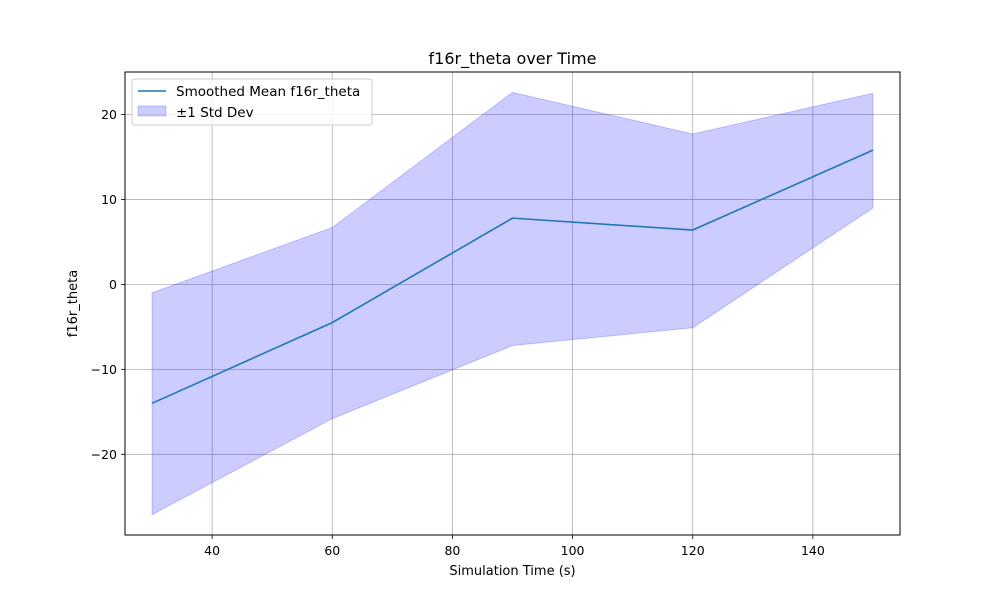 The height and width of the screenshot is (600, 1000). I want to click on legend: Smoothed Mean f16r_theta ±1 Std Dev, so click(252, 102).